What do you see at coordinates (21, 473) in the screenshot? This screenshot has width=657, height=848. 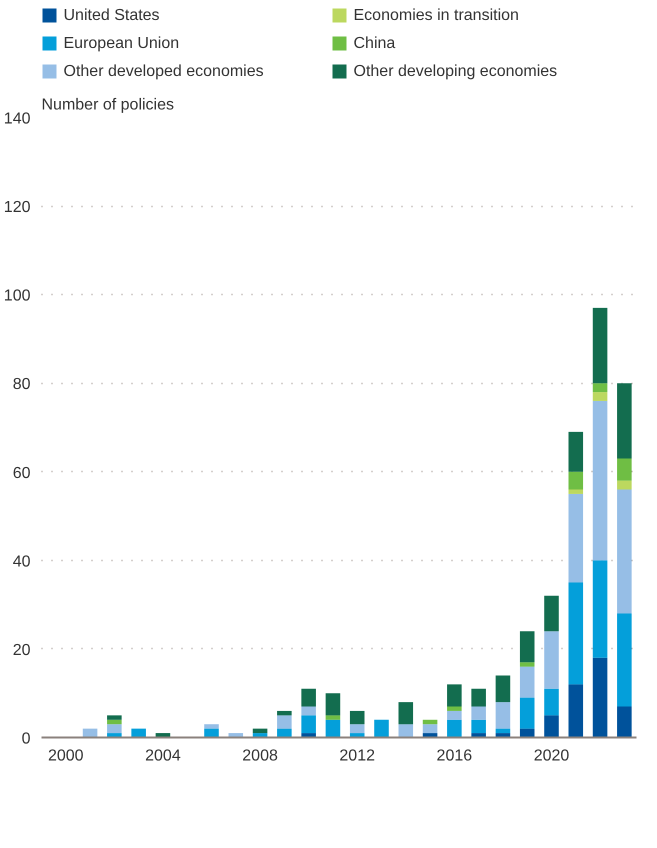 I see `y-tick-label: 60` at bounding box center [21, 473].